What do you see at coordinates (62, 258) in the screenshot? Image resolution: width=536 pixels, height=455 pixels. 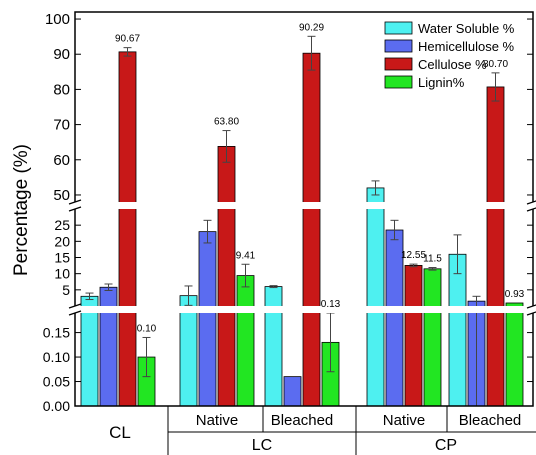 I see `y-tick-label: 15` at bounding box center [62, 258].